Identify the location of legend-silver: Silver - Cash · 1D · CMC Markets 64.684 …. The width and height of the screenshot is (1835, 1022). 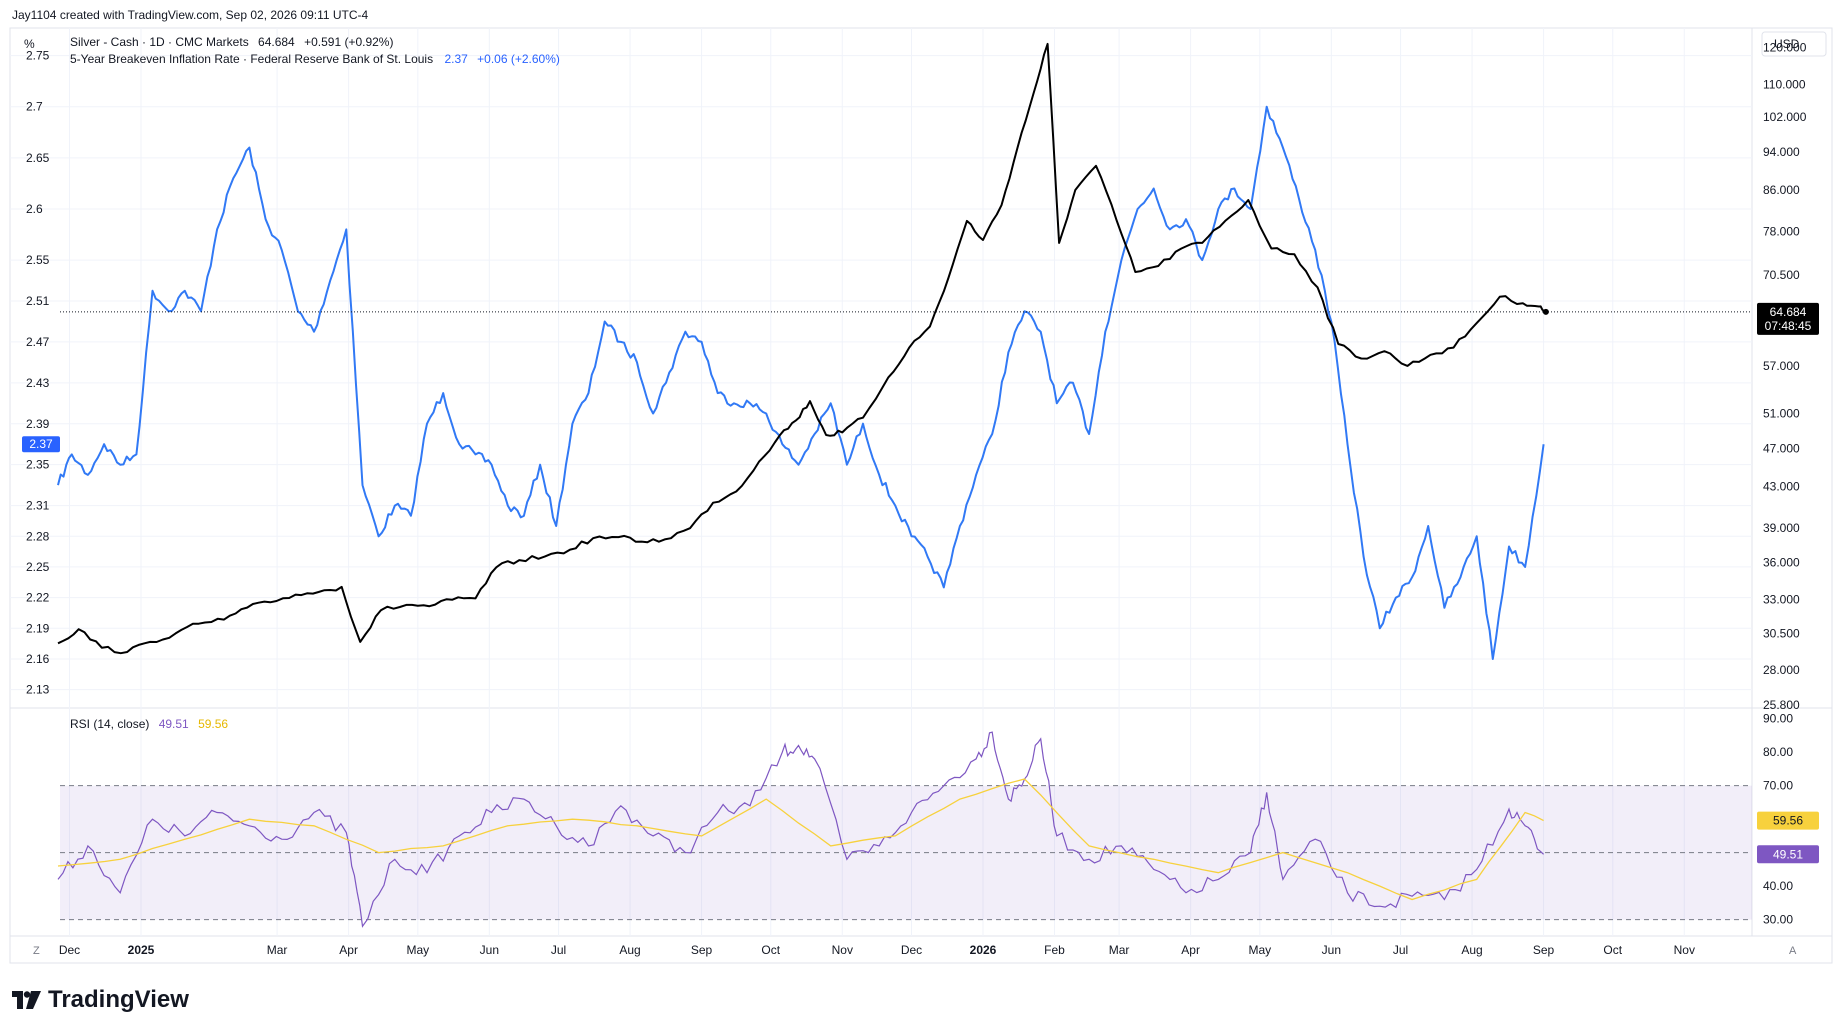
(231, 42).